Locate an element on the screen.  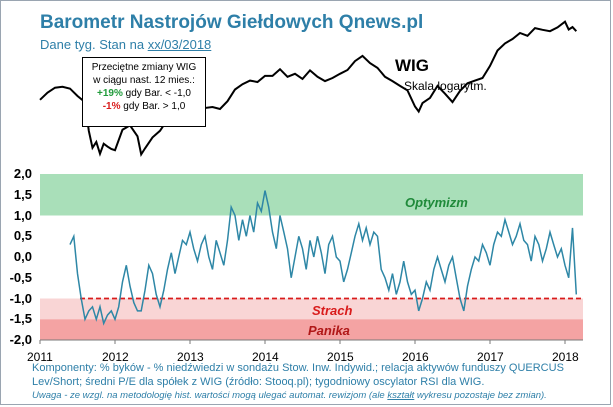
zone-label-panic: Panika is located at coordinates (329, 330).